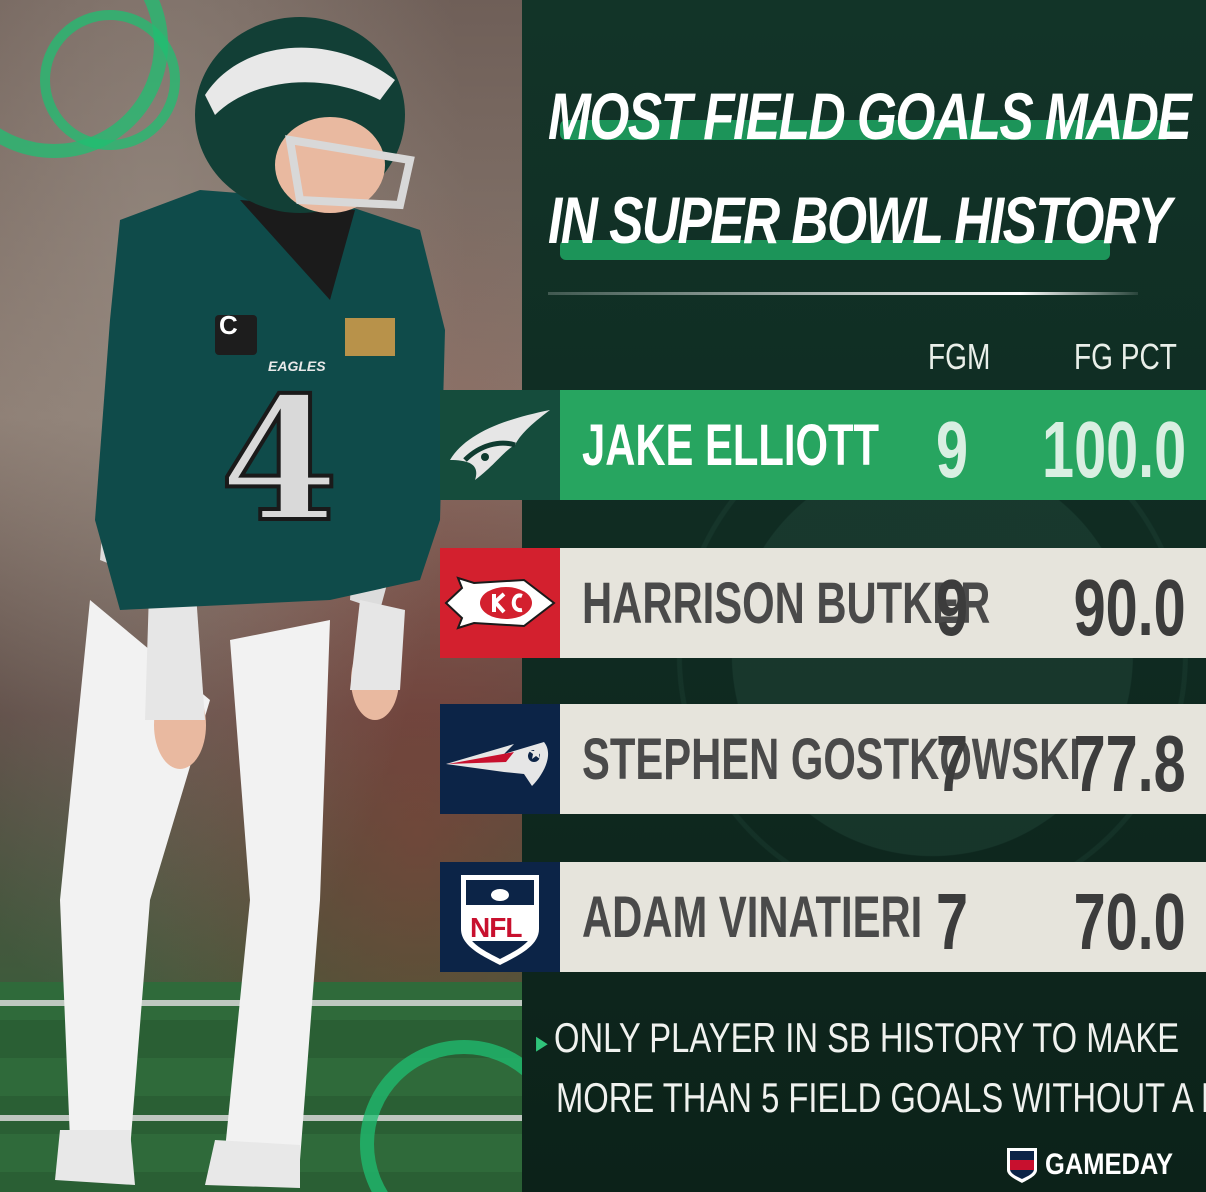 This screenshot has height=1192, width=1206. I want to click on eagles-logo-icon, so click(500, 445).